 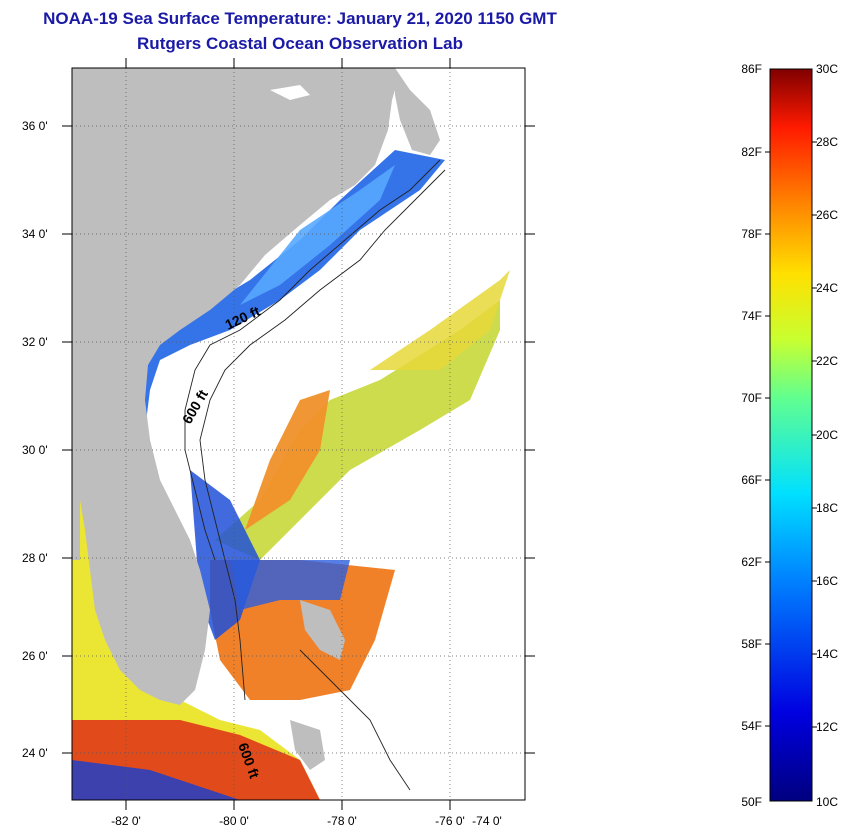 I want to click on cold-coastal-band, so click(x=286, y=310).